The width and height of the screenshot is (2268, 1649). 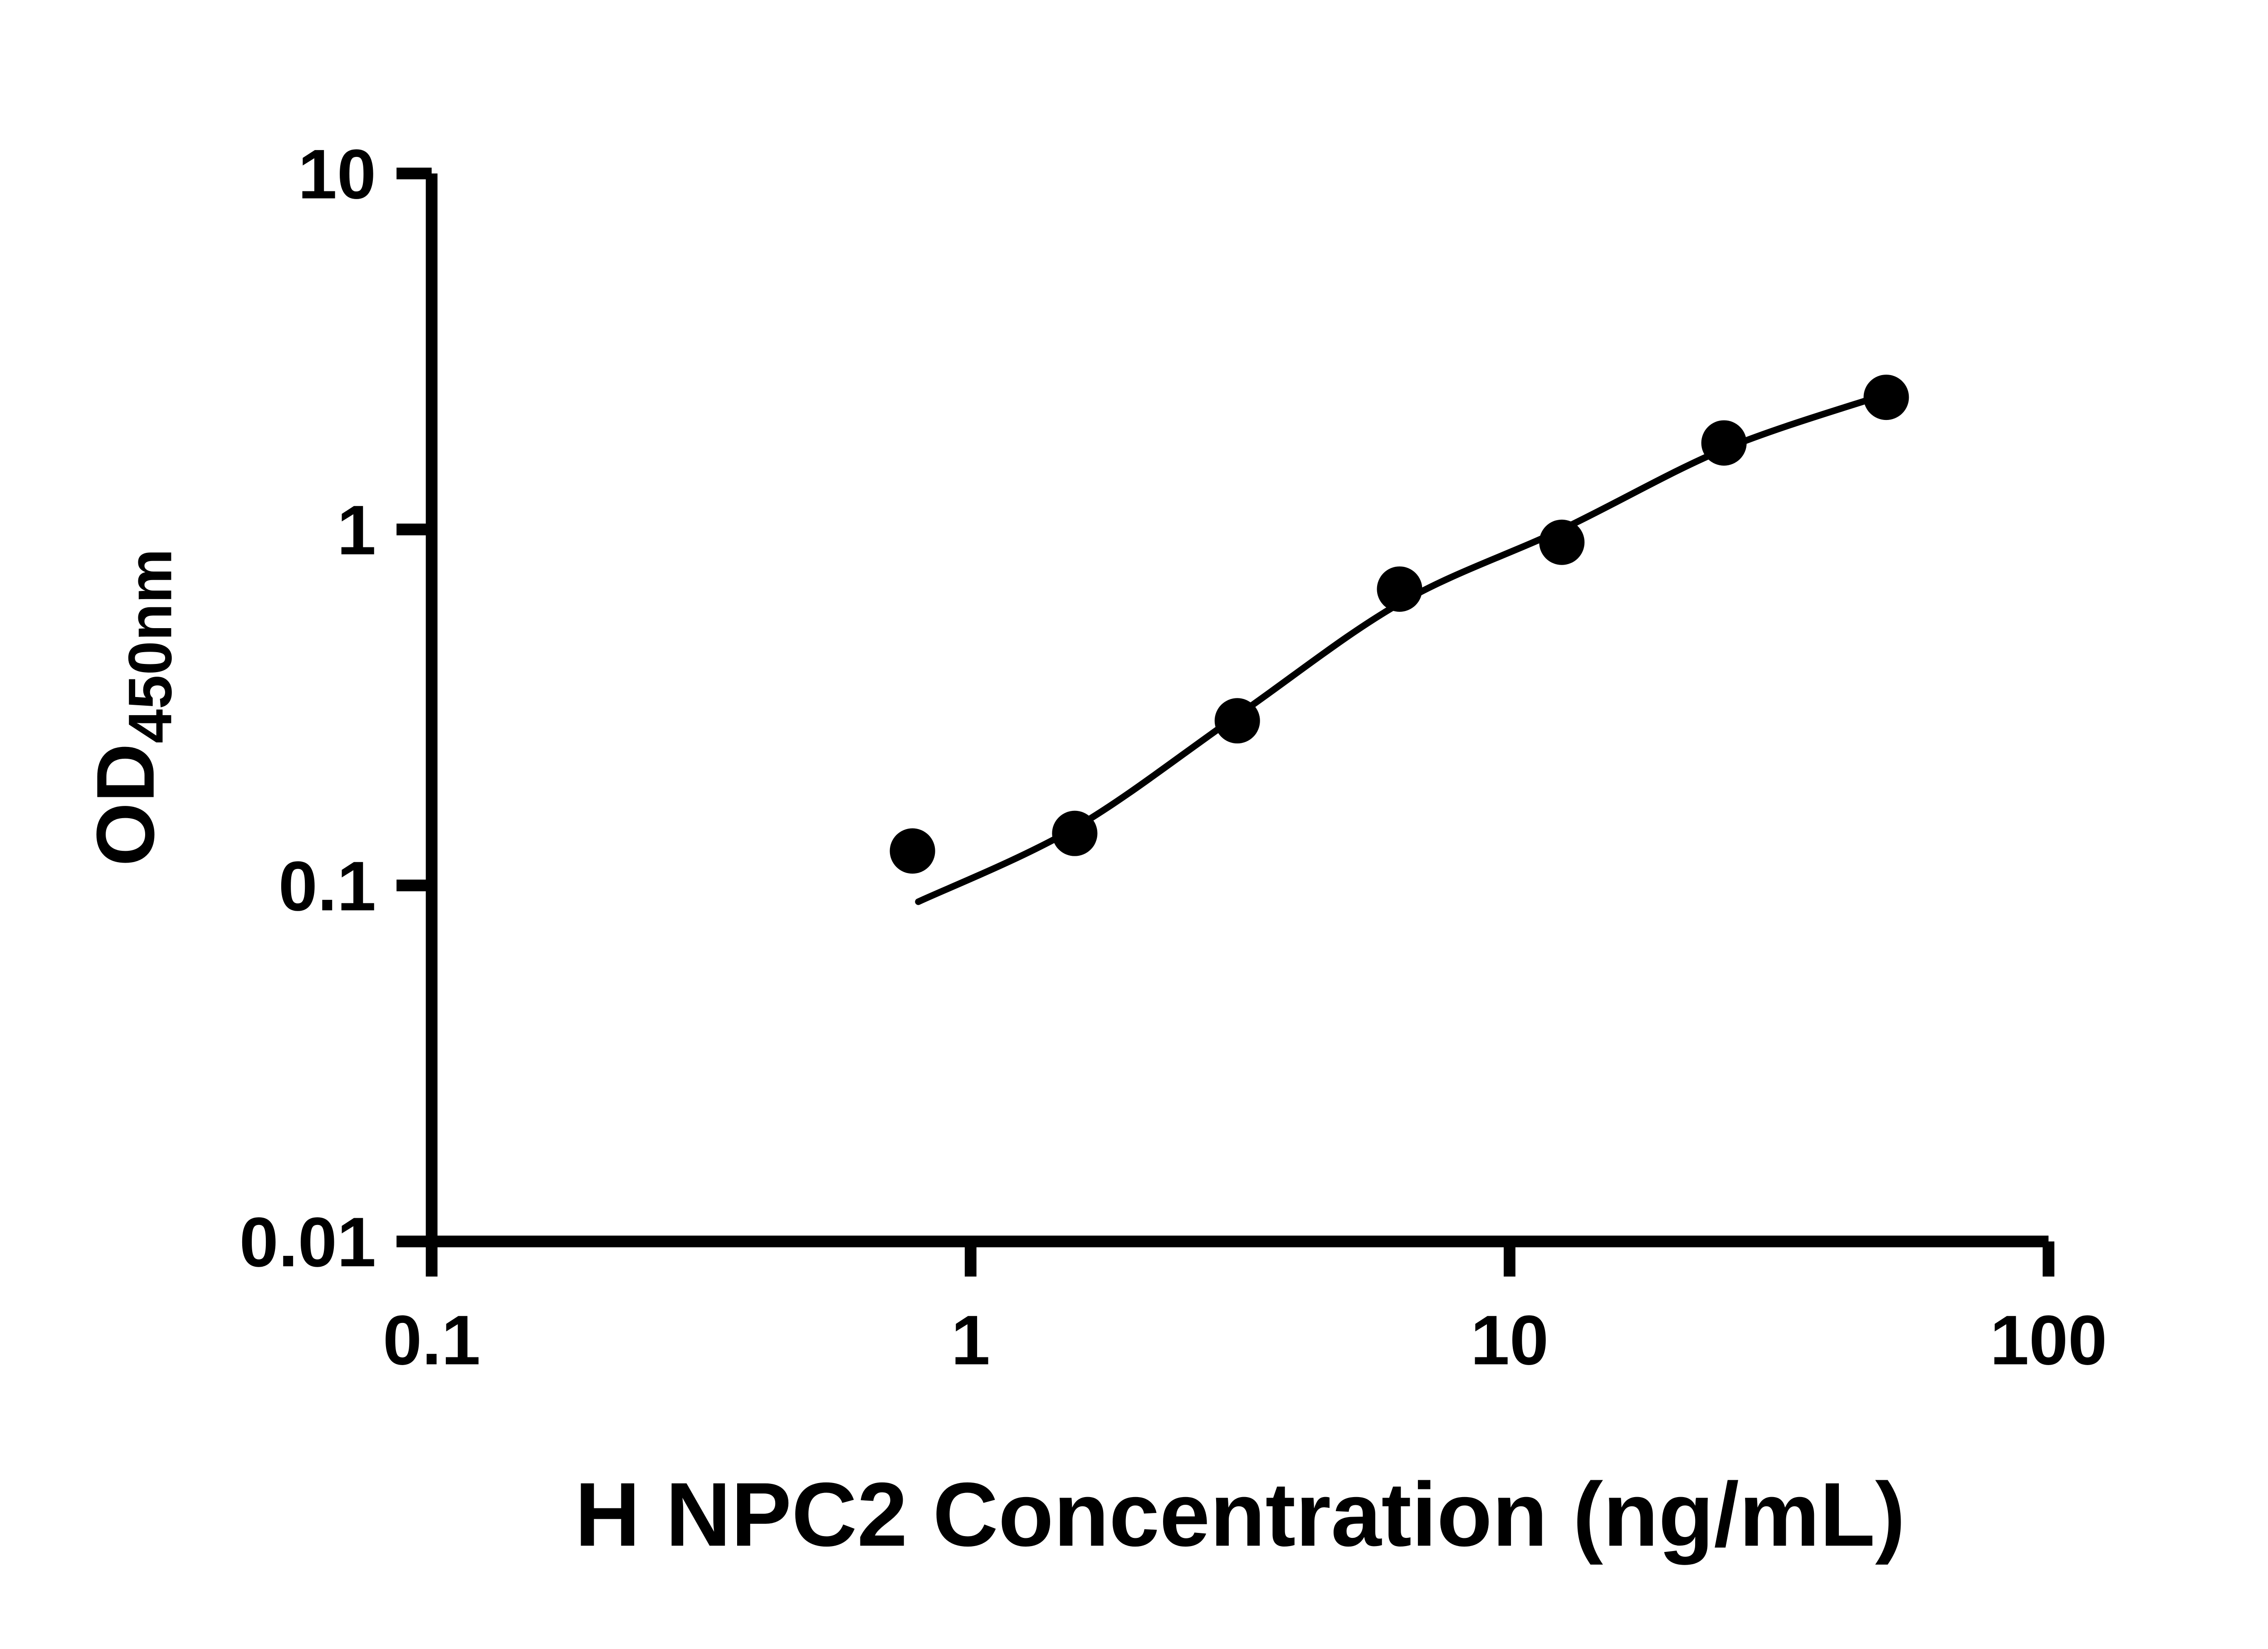 What do you see at coordinates (133, 708) in the screenshot?
I see `y-axis-title: OD450nm` at bounding box center [133, 708].